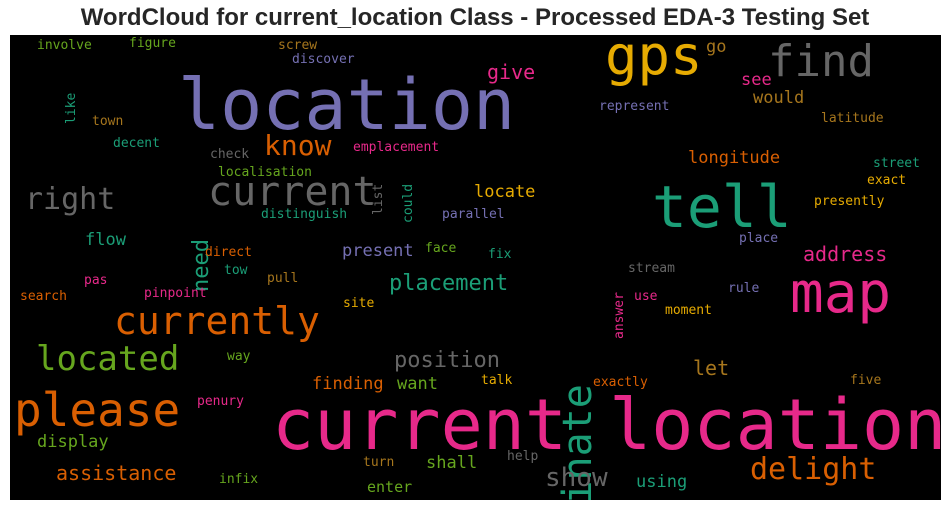 This screenshot has width=950, height=511. I want to click on word-please: please, so click(97, 410).